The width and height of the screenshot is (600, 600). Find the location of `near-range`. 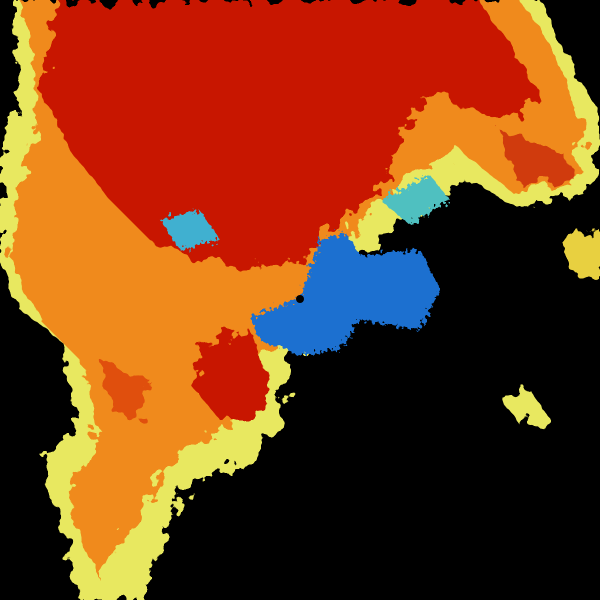

near-range is located at coordinates (305, 265).